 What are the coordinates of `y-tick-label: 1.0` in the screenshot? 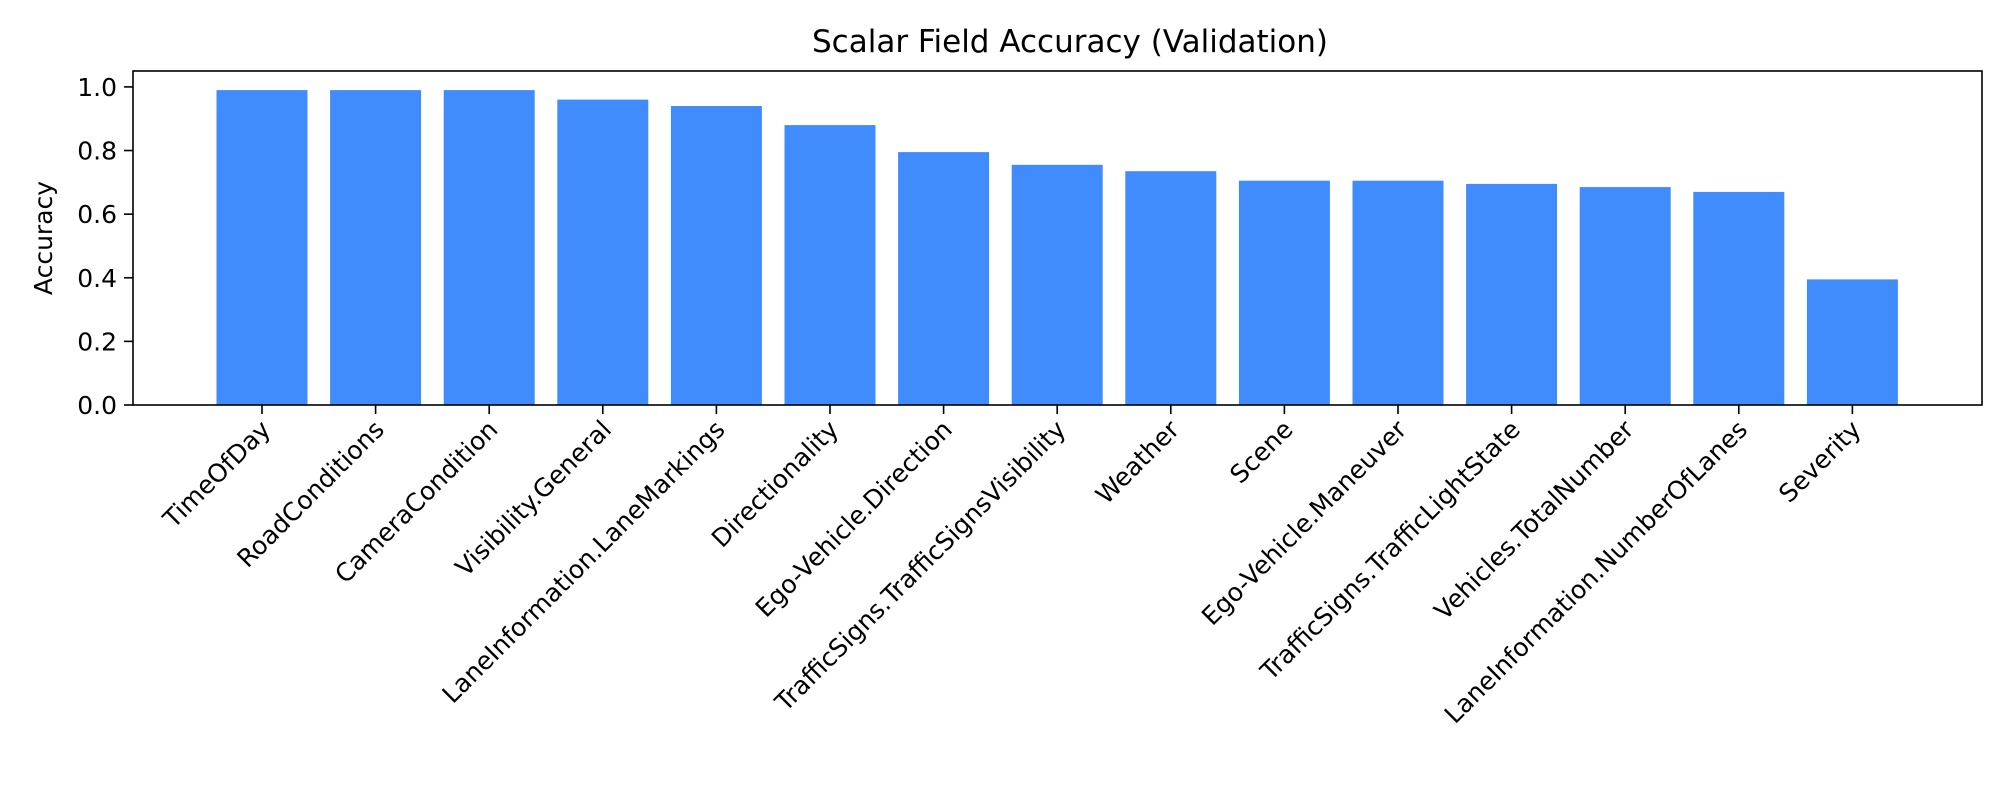 It's located at (97, 87).